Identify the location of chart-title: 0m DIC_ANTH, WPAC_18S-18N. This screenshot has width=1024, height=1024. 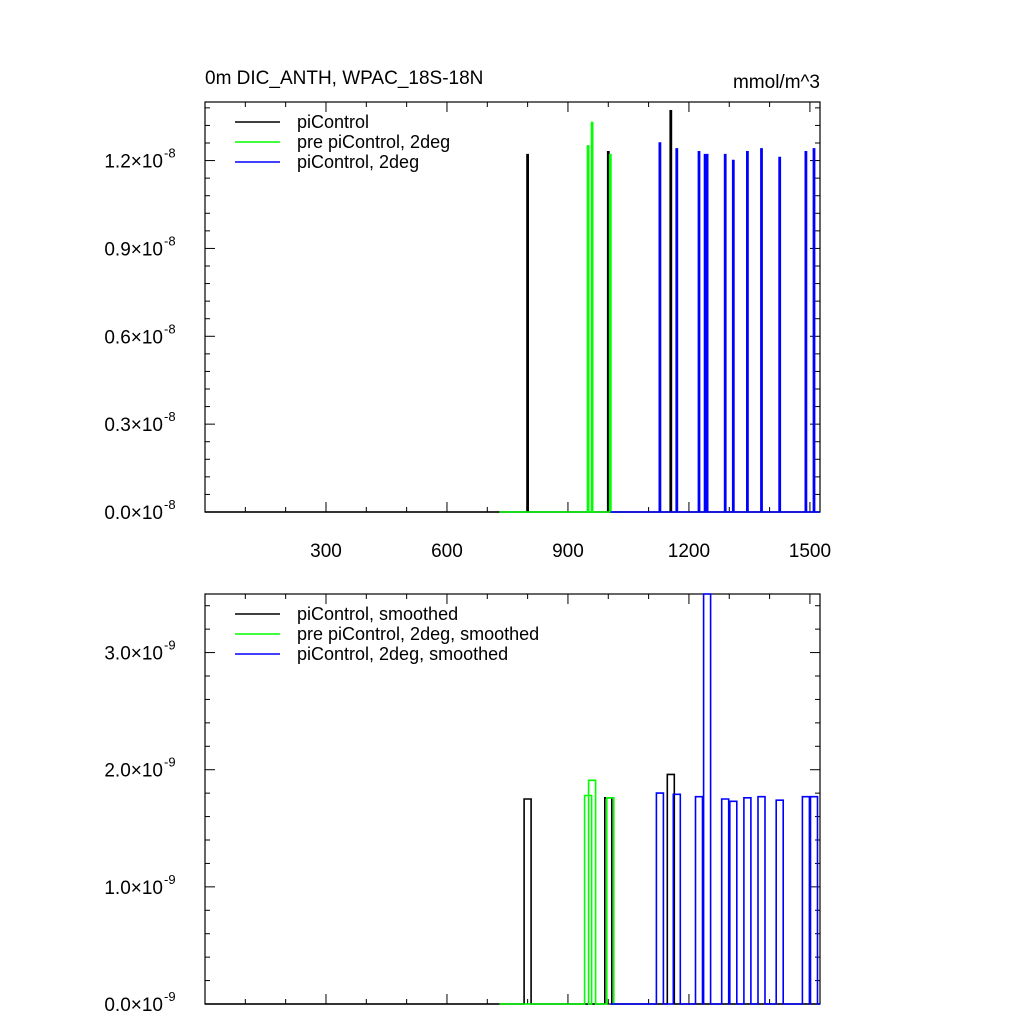
(344, 78).